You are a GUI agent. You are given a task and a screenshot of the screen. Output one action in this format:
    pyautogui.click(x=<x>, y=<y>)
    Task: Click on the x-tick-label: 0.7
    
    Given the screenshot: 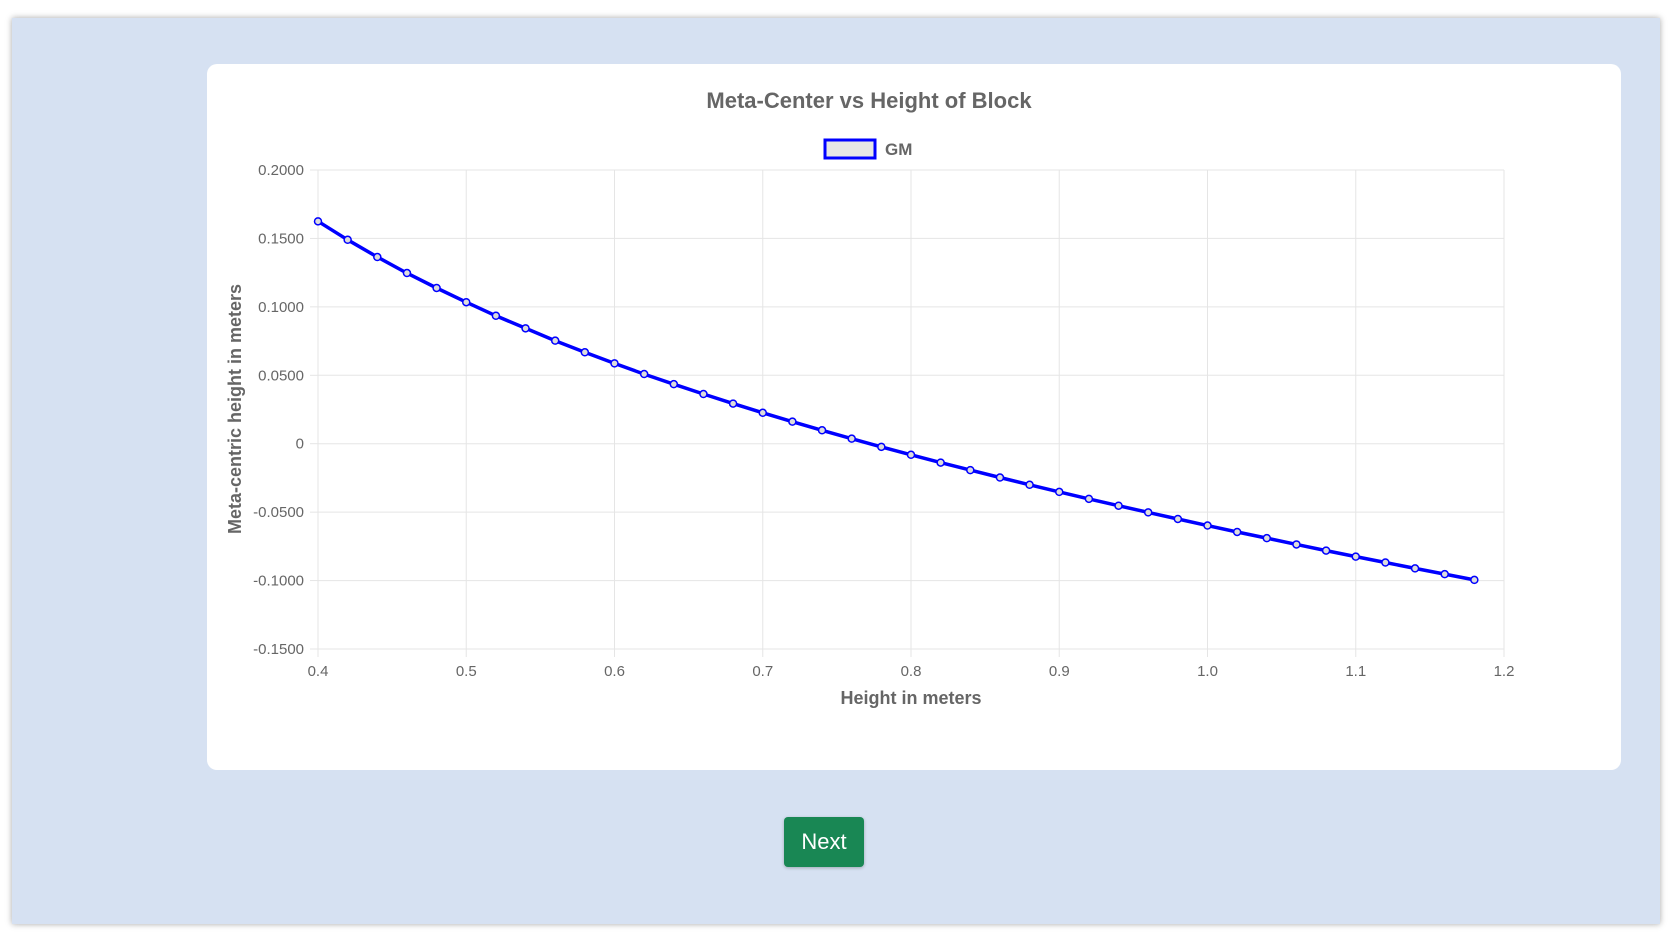 What is the action you would take?
    pyautogui.click(x=762, y=671)
    